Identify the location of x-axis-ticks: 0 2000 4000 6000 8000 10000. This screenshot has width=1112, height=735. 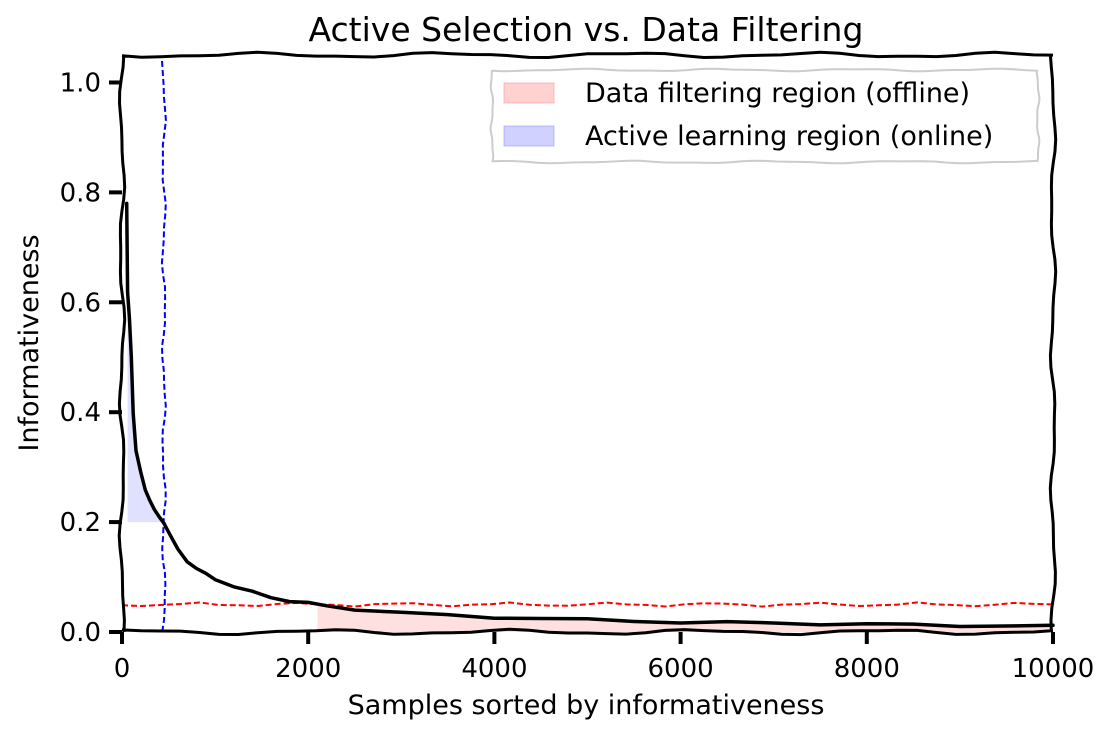
(604, 658).